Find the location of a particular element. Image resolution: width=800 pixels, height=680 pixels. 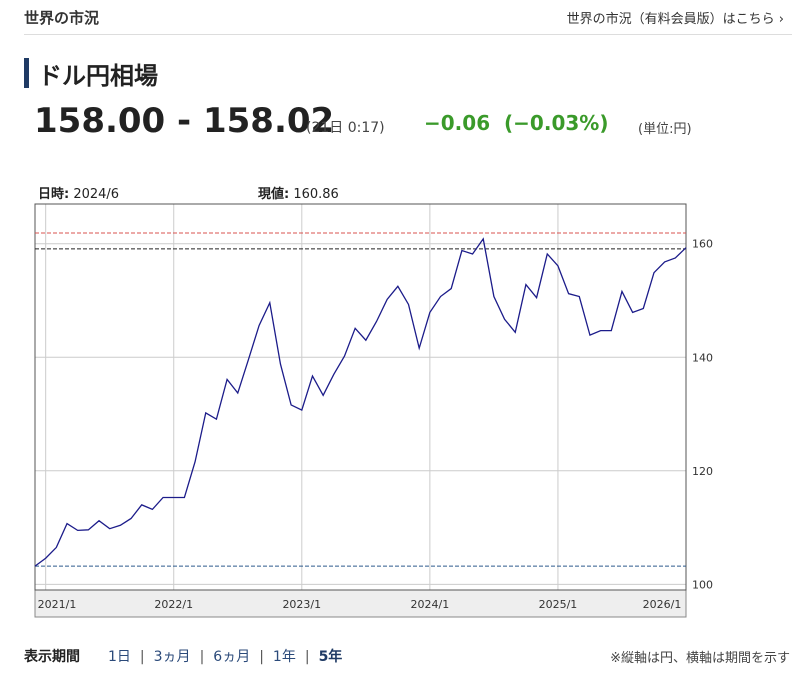

period-button: 3ヵ月 is located at coordinates (172, 657).